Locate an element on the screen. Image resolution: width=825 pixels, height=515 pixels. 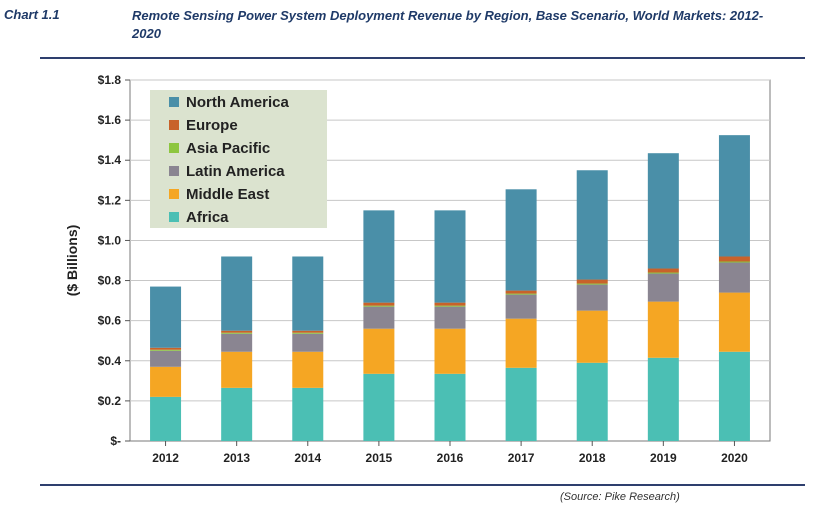
bar-asia-pacific-2018 is located at coordinates (592, 284).